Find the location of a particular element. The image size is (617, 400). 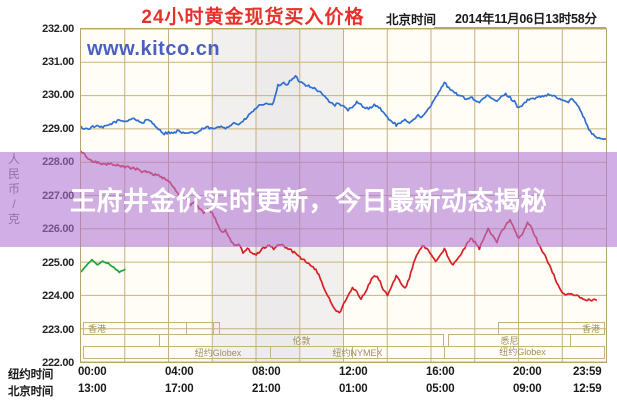

beijing-time-label: 北京时间 is located at coordinates (411, 20).